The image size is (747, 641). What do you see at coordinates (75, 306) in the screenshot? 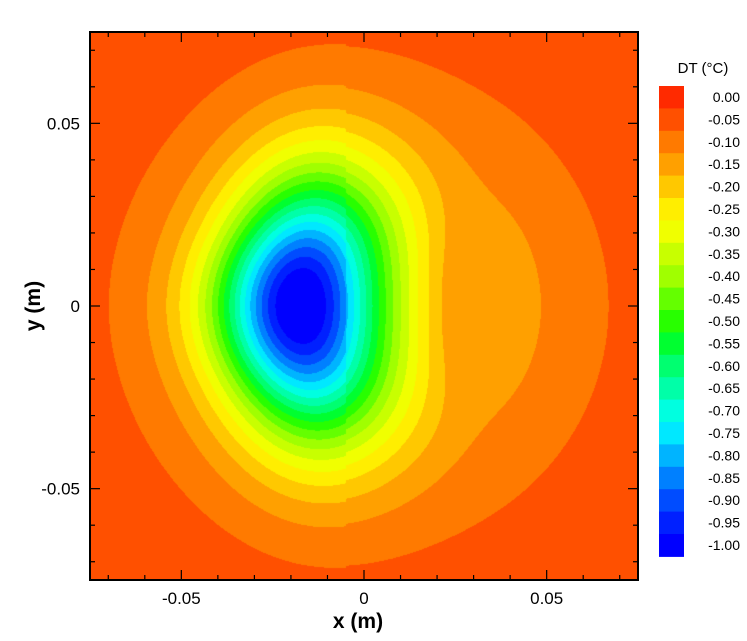
I see `y-tick-label: 0` at bounding box center [75, 306].